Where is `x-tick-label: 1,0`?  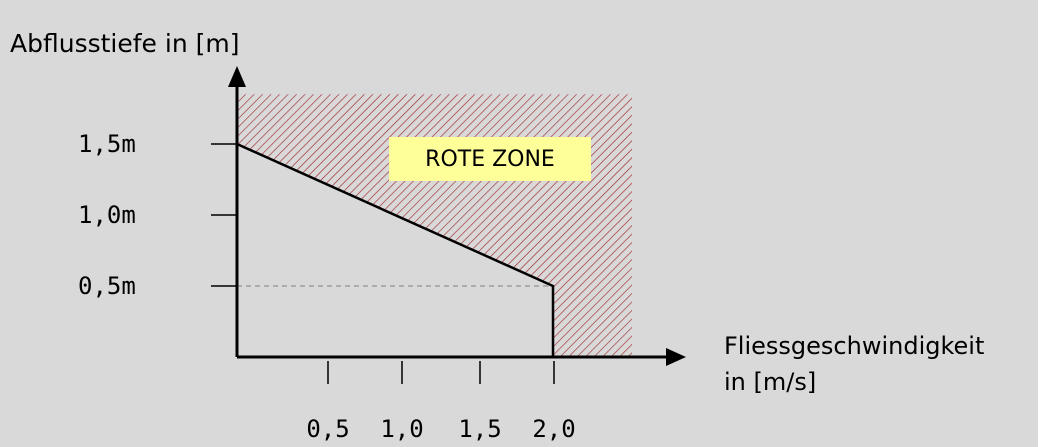 x-tick-label: 1,0 is located at coordinates (401, 429).